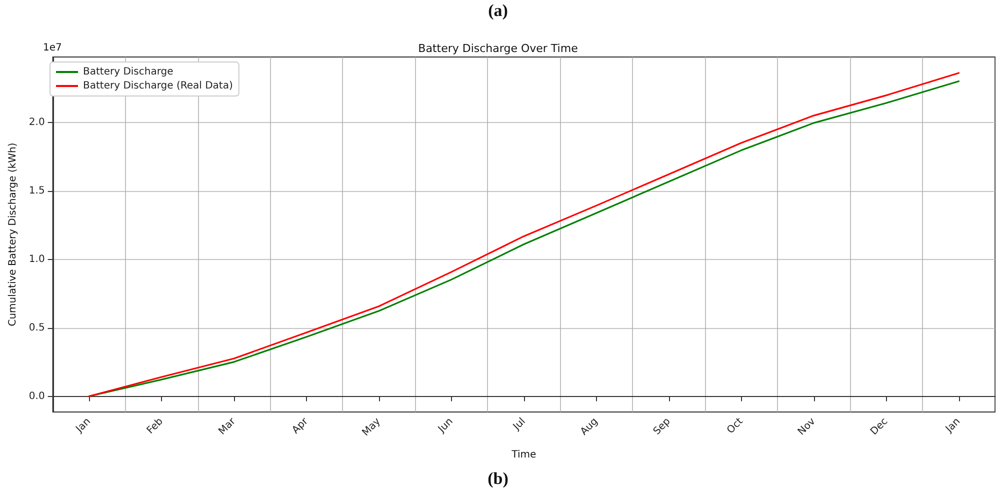 The image size is (996, 497). What do you see at coordinates (128, 72) in the screenshot?
I see `legend-label: Battery Discharge` at bounding box center [128, 72].